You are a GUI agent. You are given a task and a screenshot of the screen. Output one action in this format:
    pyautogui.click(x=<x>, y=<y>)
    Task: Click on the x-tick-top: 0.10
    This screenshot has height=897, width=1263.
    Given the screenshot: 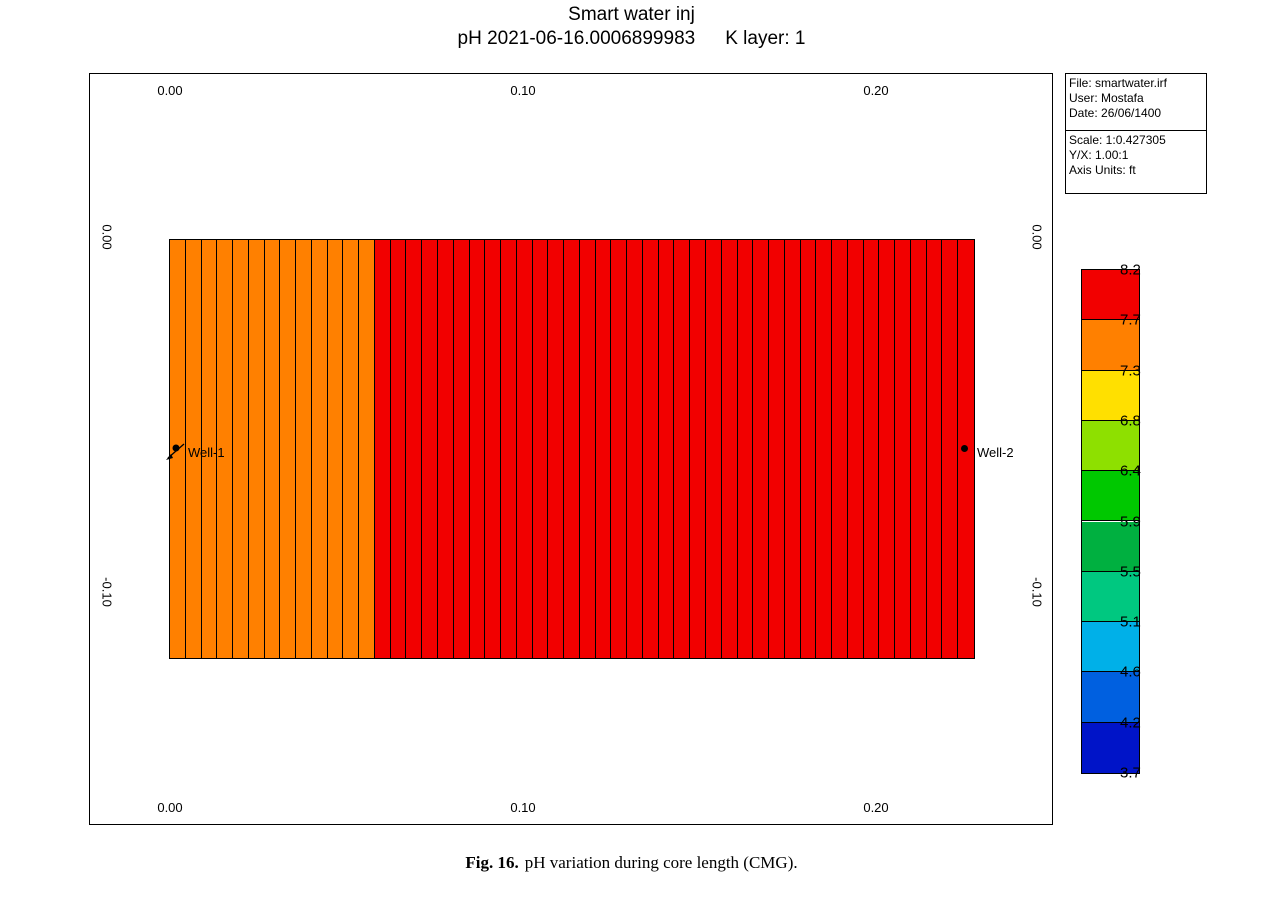 What is the action you would take?
    pyautogui.click(x=523, y=90)
    